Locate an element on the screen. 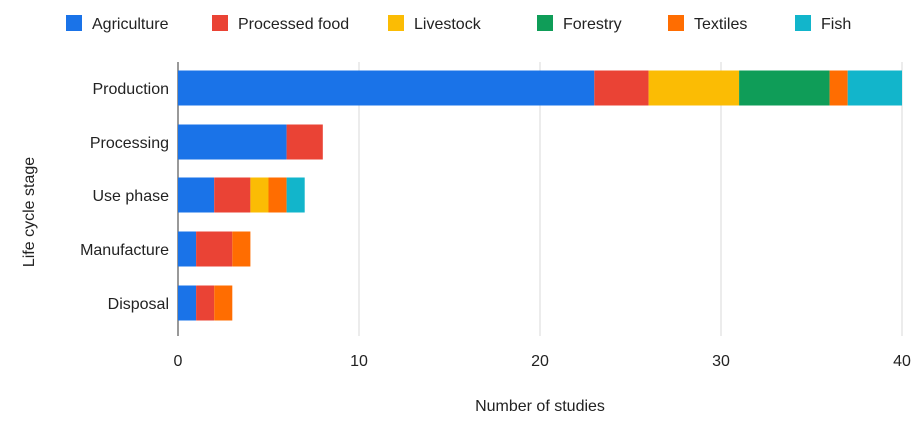 This screenshot has height=424, width=916. legend-item: Livestock is located at coordinates (435, 24).